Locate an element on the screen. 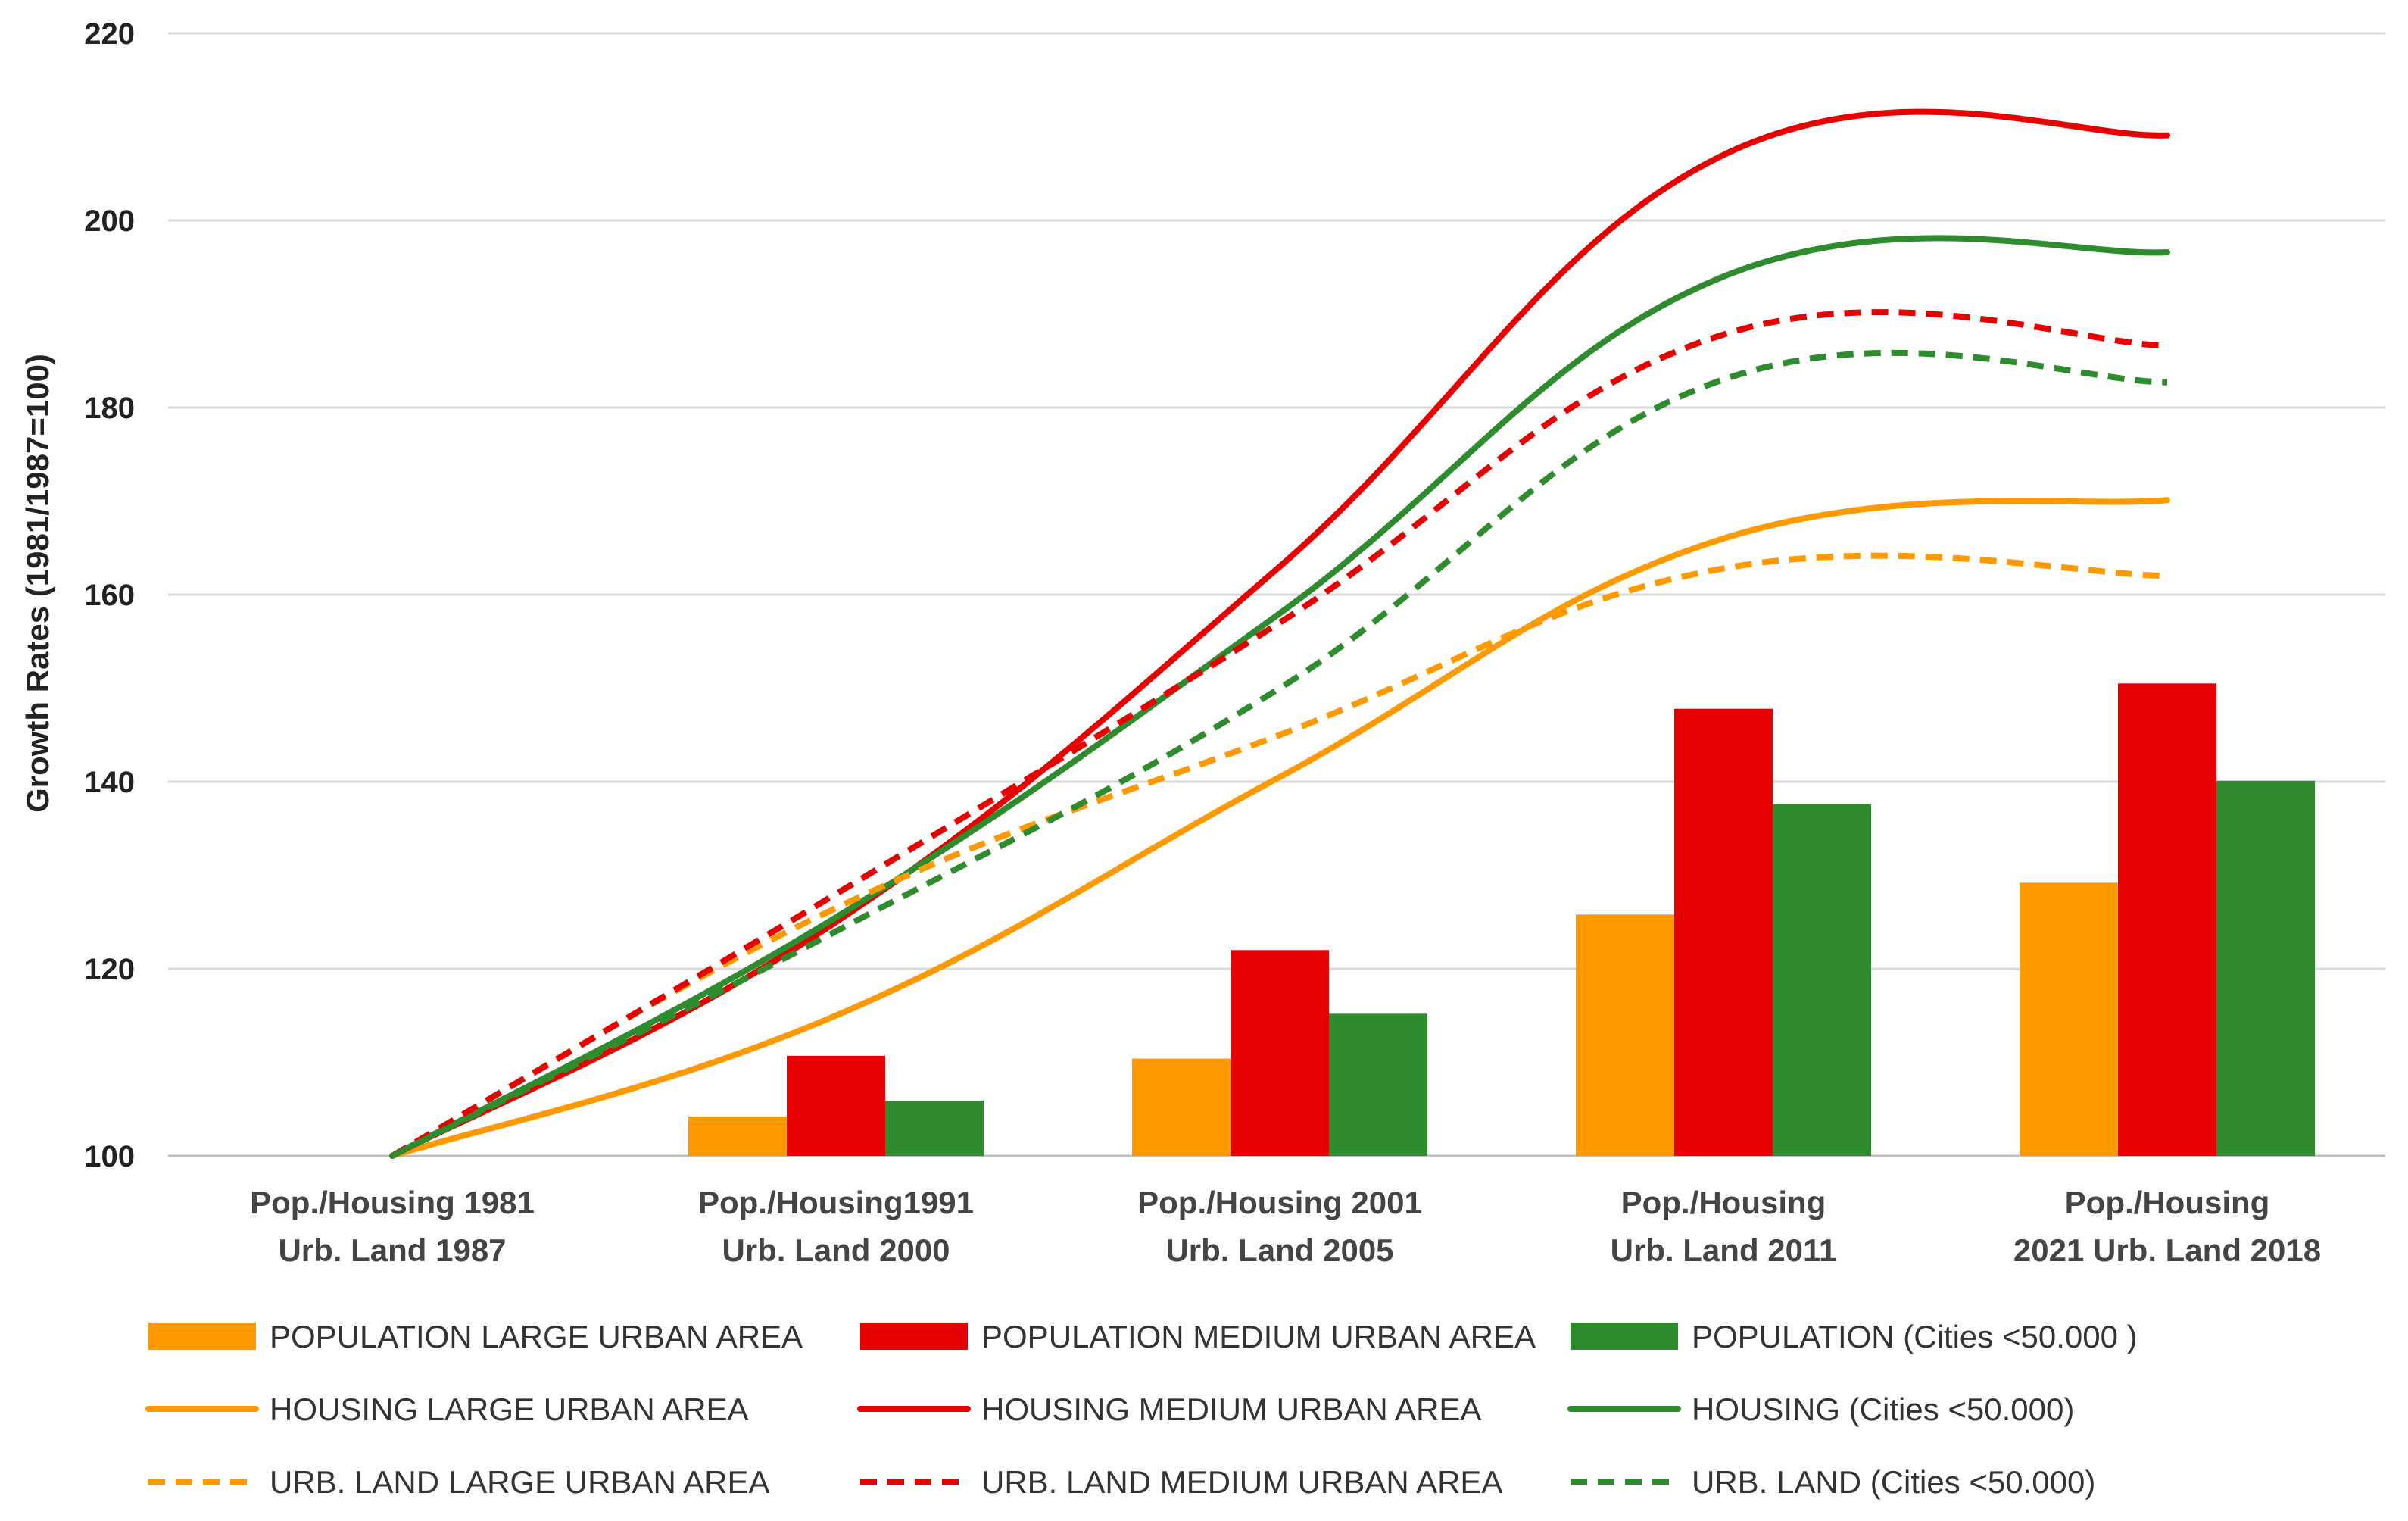 Image resolution: width=2408 pixels, height=1521 pixels. legend-label-population-medium-urban-area: POPULATION MEDIUM URBAN AREA is located at coordinates (1258, 1336).